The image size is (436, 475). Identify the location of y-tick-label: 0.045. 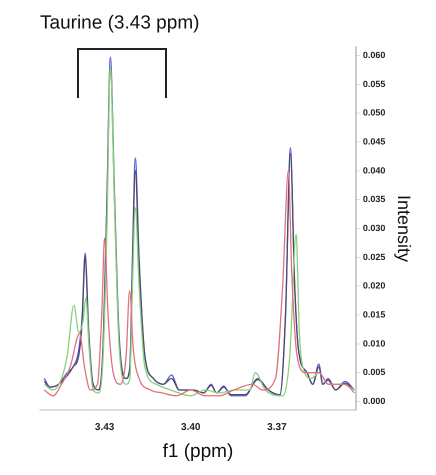
(374, 141).